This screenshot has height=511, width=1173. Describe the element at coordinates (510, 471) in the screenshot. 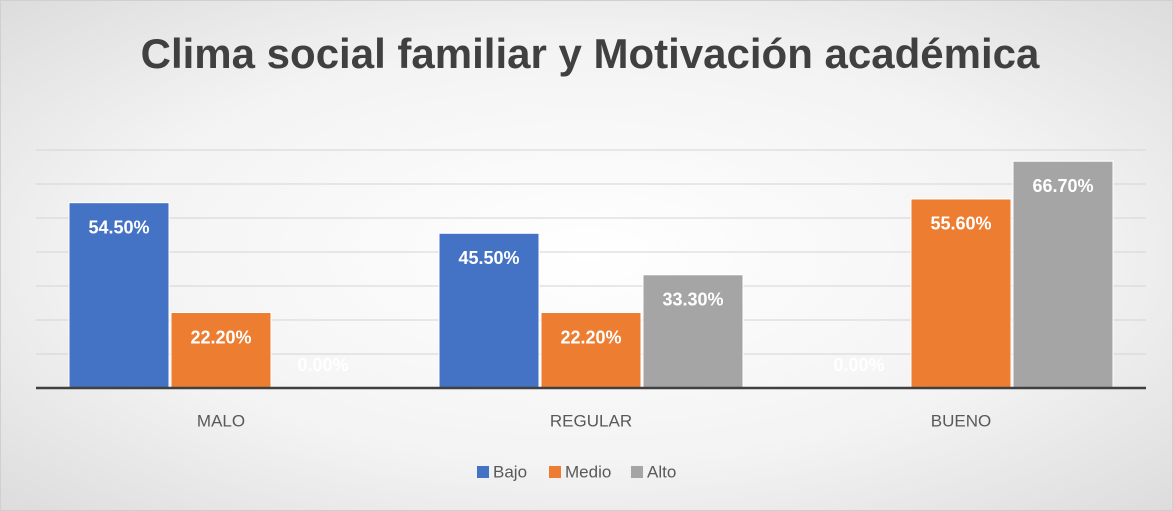

I see `legend-label: Bajo` at that location.